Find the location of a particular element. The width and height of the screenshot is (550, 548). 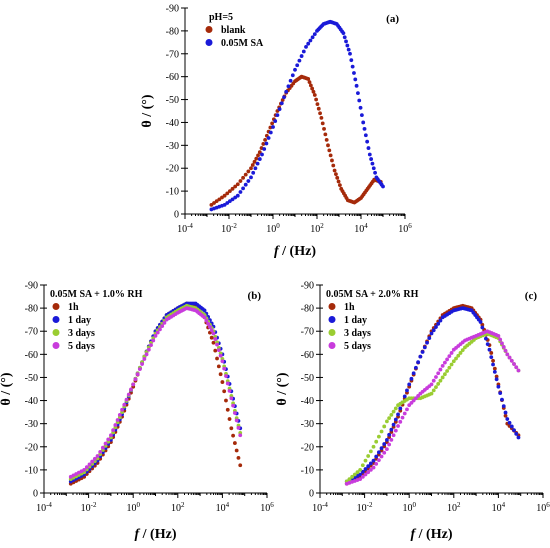

y-tick-label: -70 is located at coordinates (172, 54).